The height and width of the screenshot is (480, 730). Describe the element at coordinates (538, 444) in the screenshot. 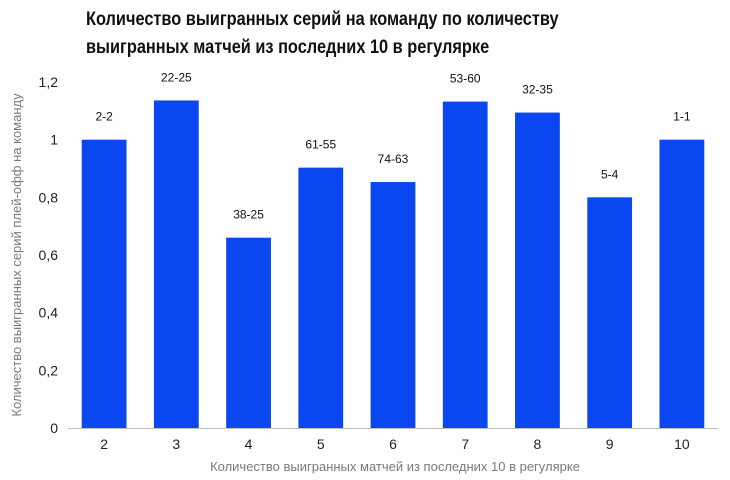

I see `x-tick-label: 8` at that location.